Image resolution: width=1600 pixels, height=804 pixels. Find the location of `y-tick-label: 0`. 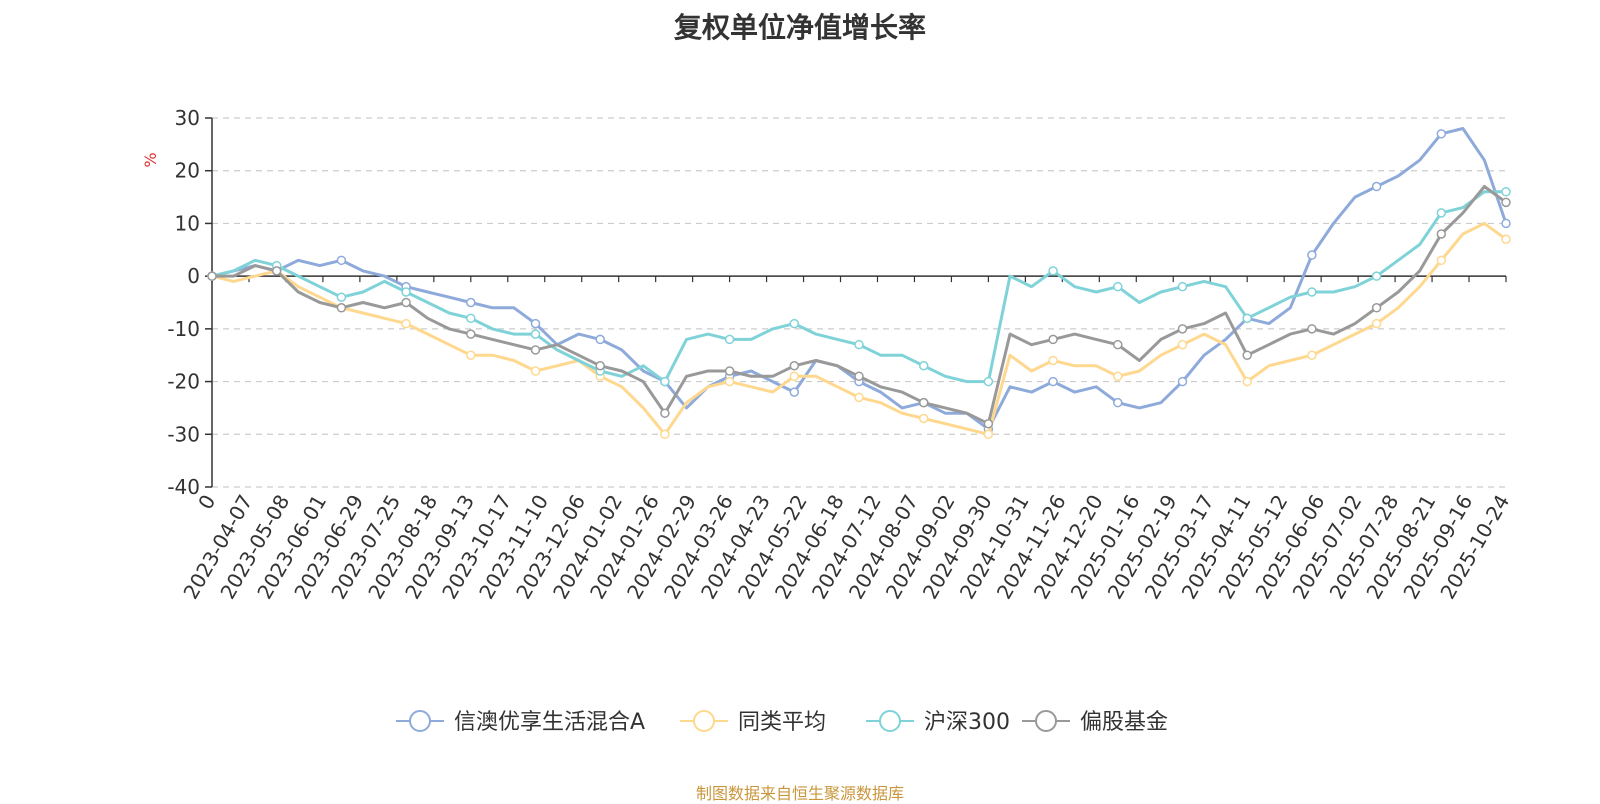

y-tick-label: 0 is located at coordinates (193, 276).